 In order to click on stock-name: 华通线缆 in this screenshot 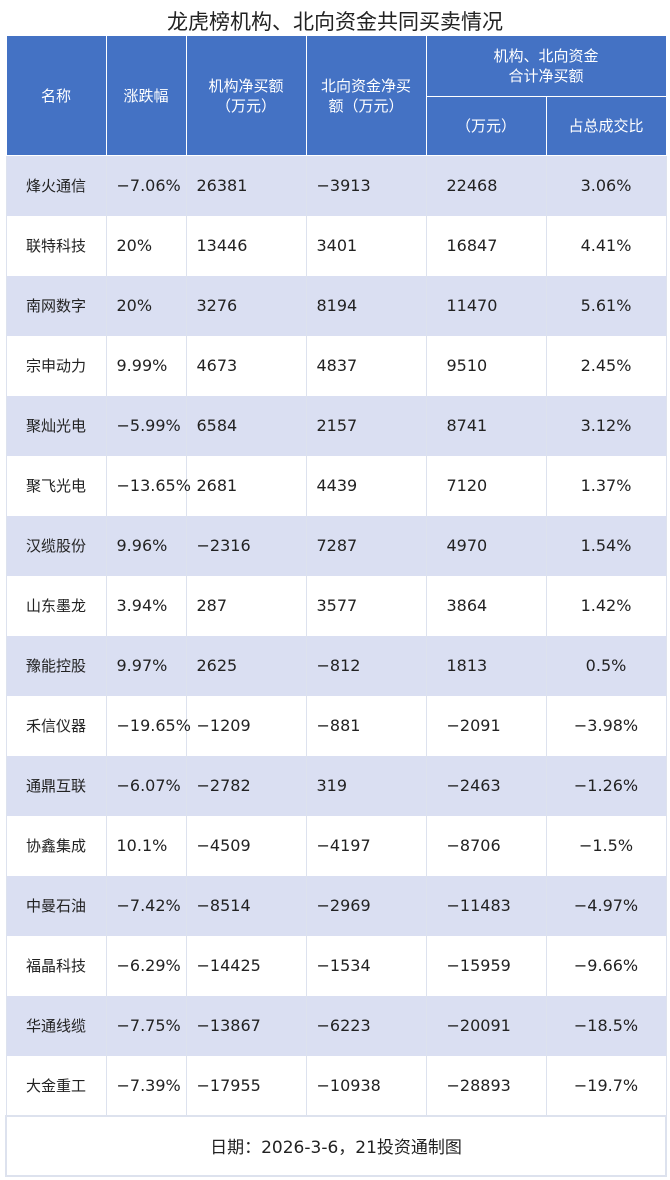, I will do `click(56, 1025)`.